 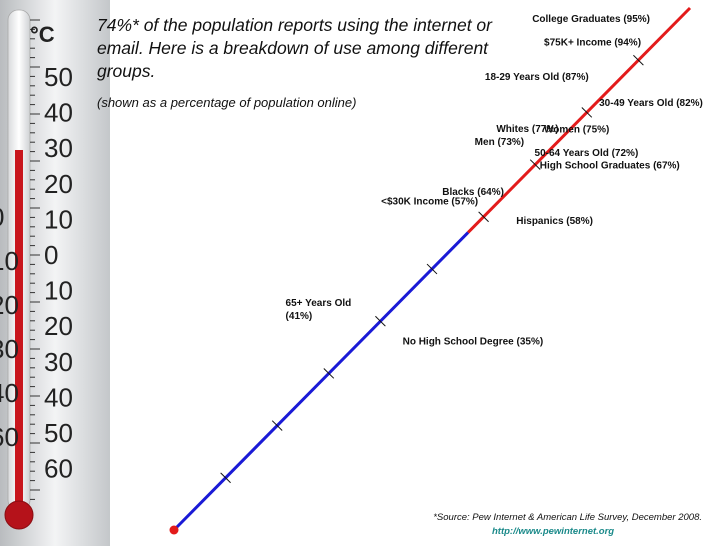 What do you see at coordinates (610, 165) in the screenshot?
I see `data-label: High School Graduates (67%)` at bounding box center [610, 165].